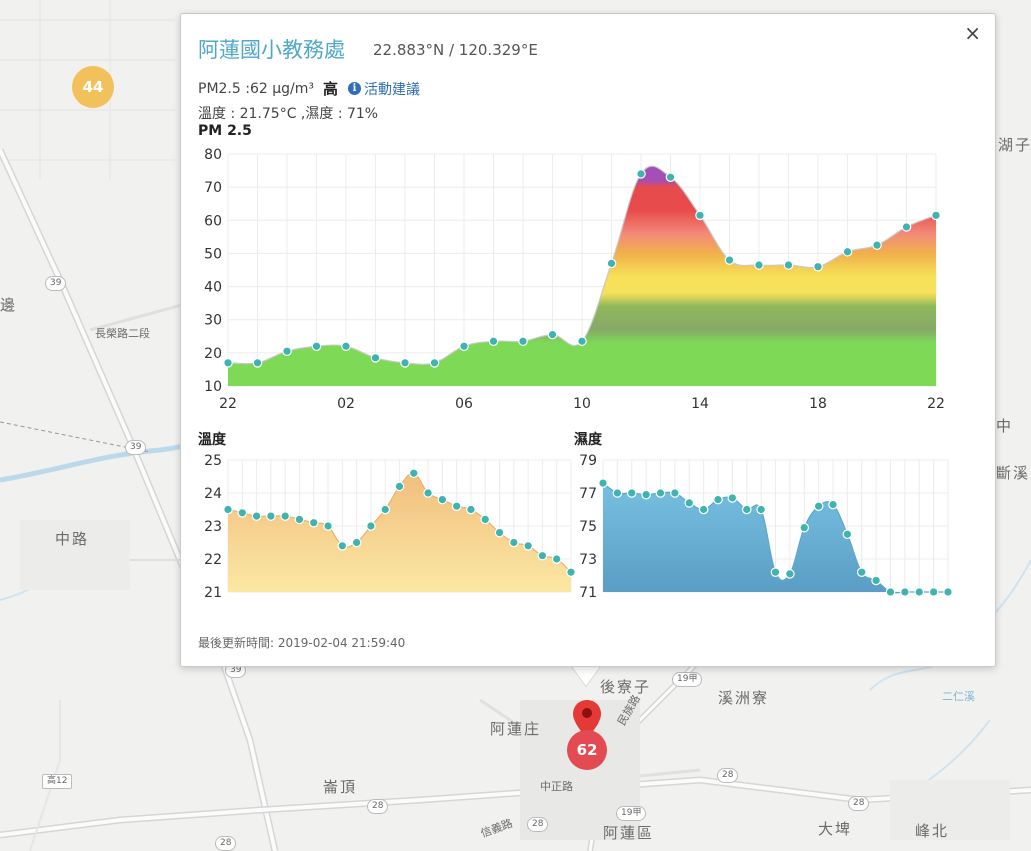 The image size is (1031, 851). I want to click on station-cluster-marker: 44, so click(93, 87).